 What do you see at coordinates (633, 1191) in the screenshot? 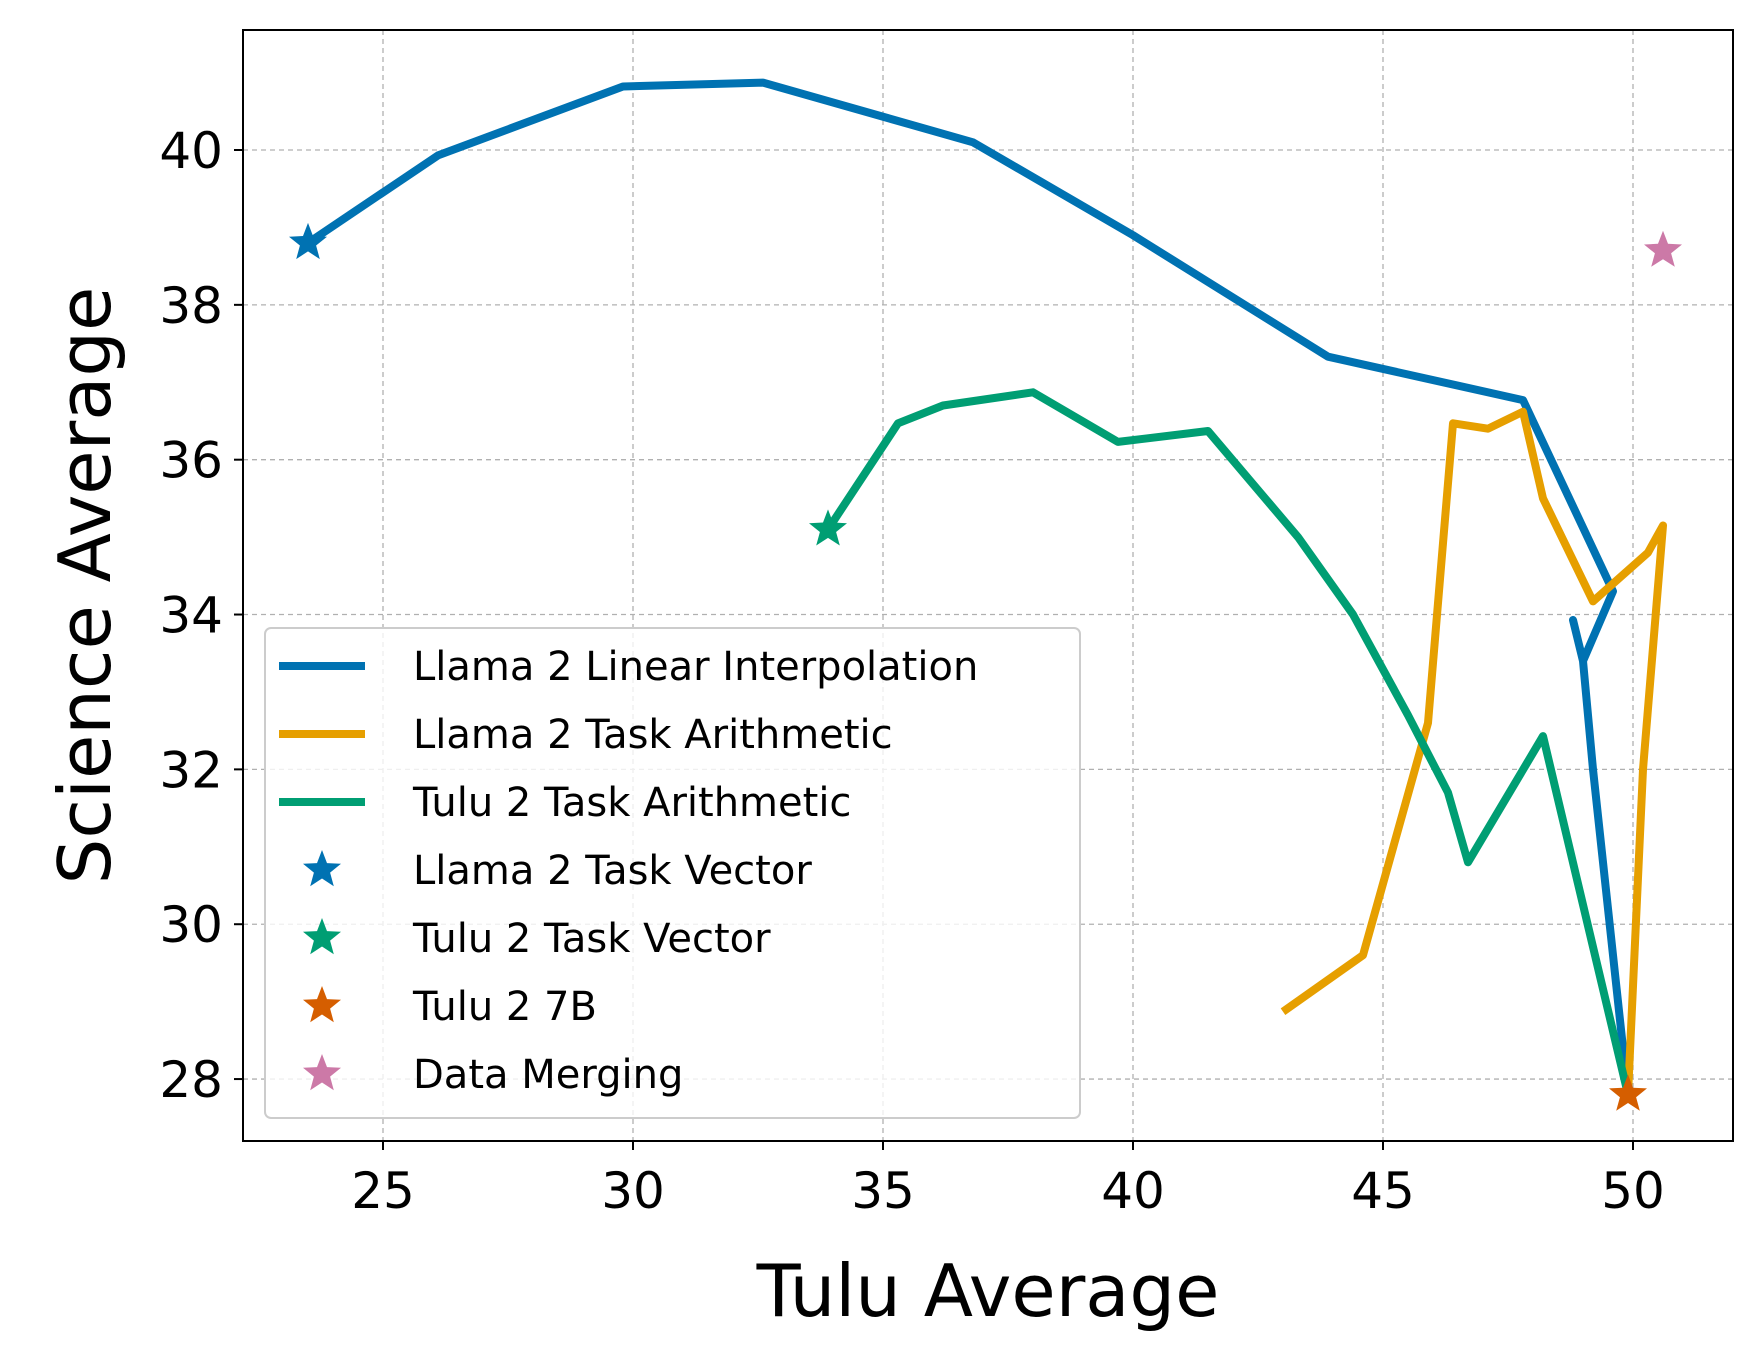
I see `x-tick-label: 30` at bounding box center [633, 1191].